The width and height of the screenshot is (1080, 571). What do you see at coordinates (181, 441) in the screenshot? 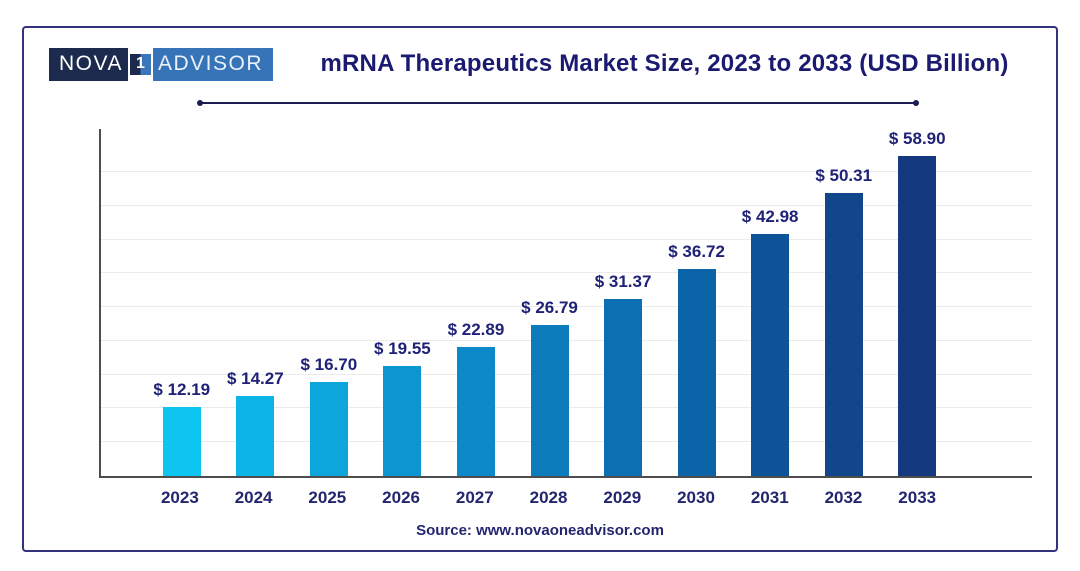
I see `bar-2023` at bounding box center [181, 441].